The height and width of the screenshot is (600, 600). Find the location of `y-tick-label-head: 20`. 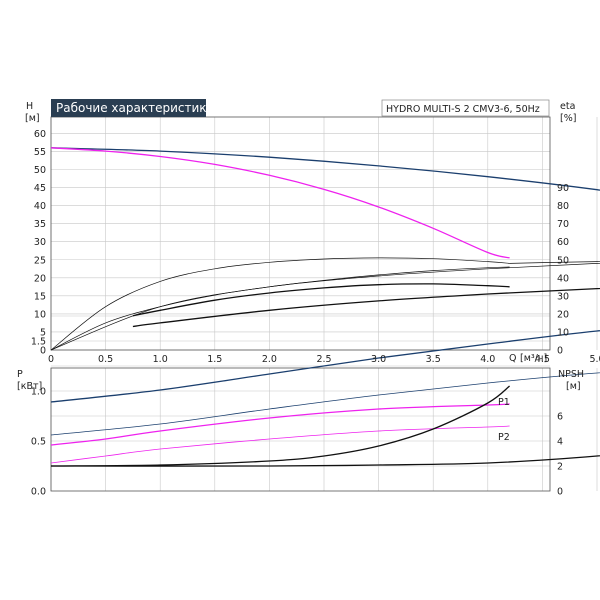

y-tick-label-head: 20 is located at coordinates (40, 278).